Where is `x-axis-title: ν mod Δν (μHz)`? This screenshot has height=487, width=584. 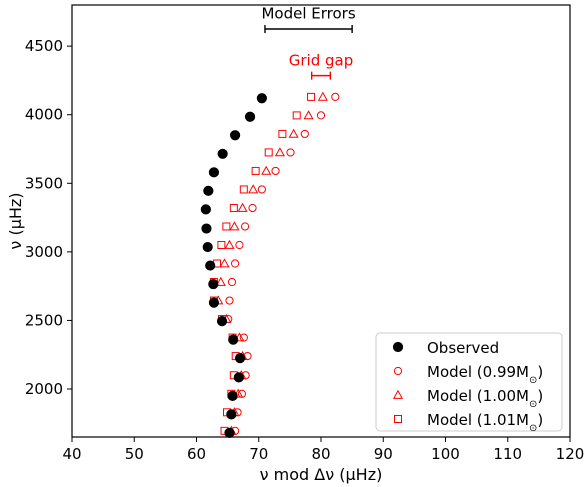
x-axis-title: ν mod Δν (μHz) is located at coordinates (321, 474).